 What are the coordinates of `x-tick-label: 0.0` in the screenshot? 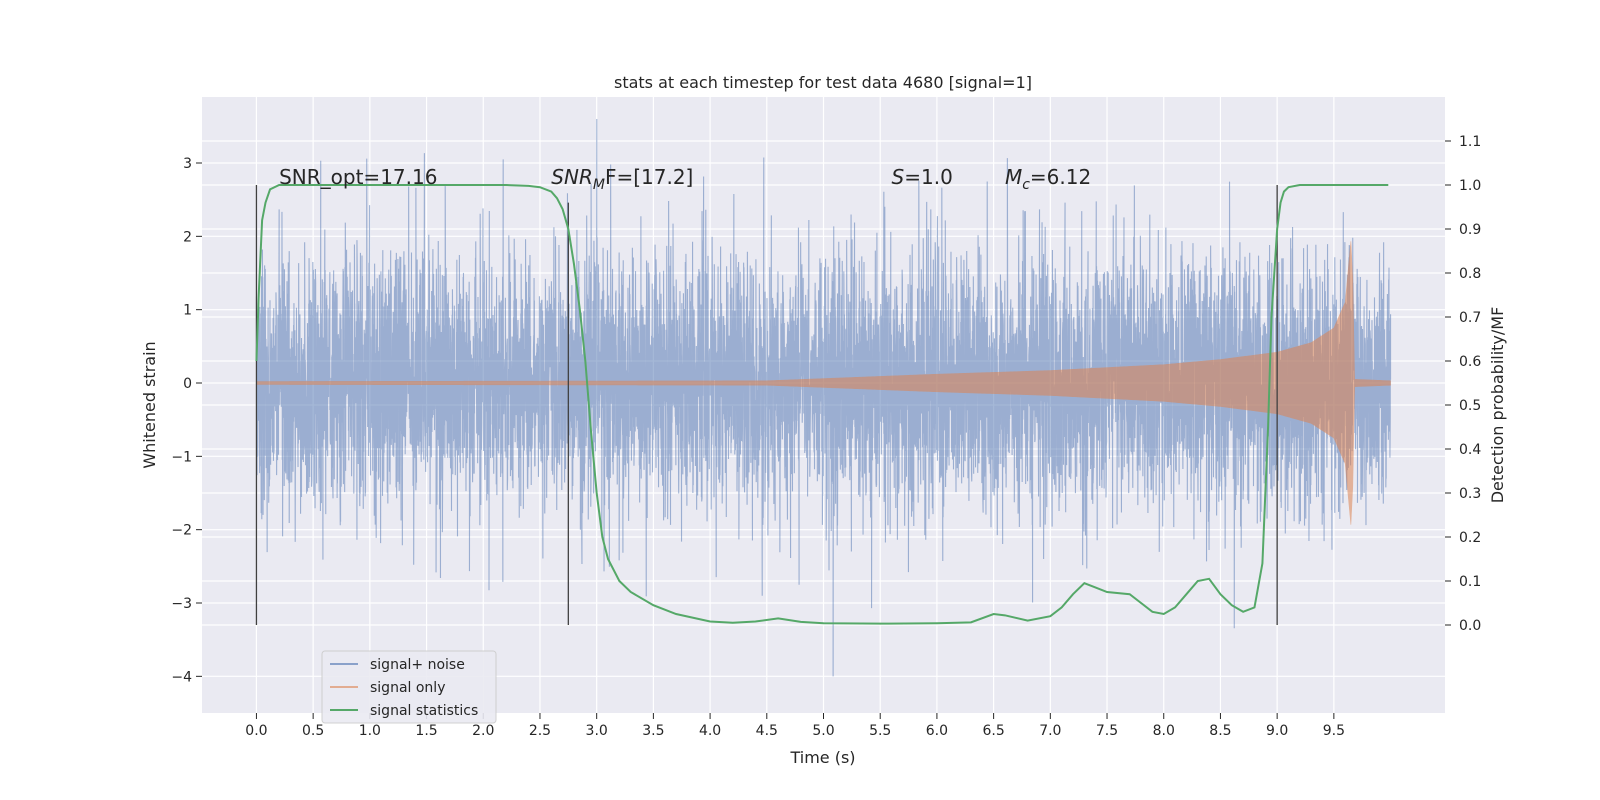 It's located at (256, 731).